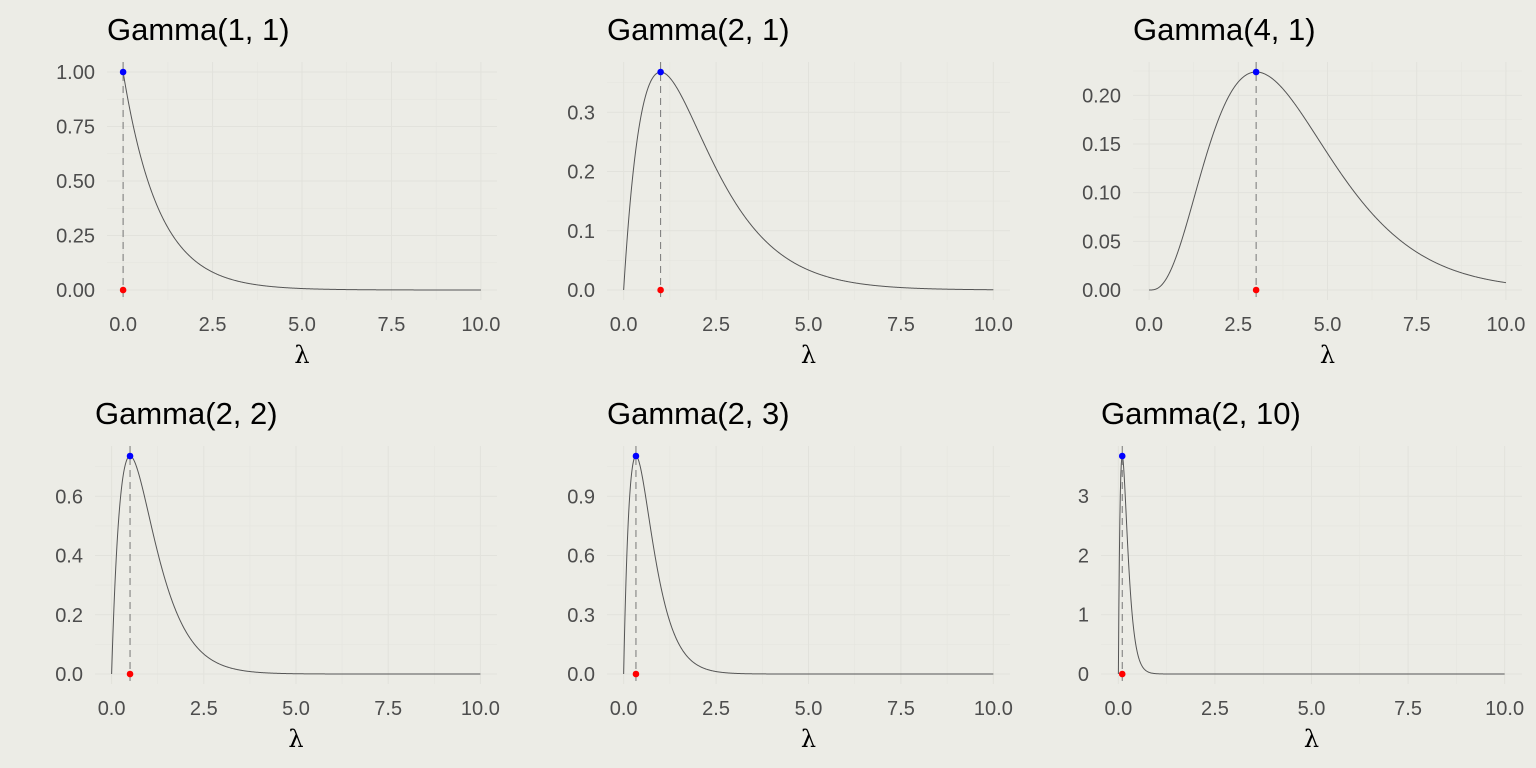 This screenshot has width=1536, height=768. Describe the element at coordinates (75, 128) in the screenshot. I see `y-tick-label: 0.75` at that location.